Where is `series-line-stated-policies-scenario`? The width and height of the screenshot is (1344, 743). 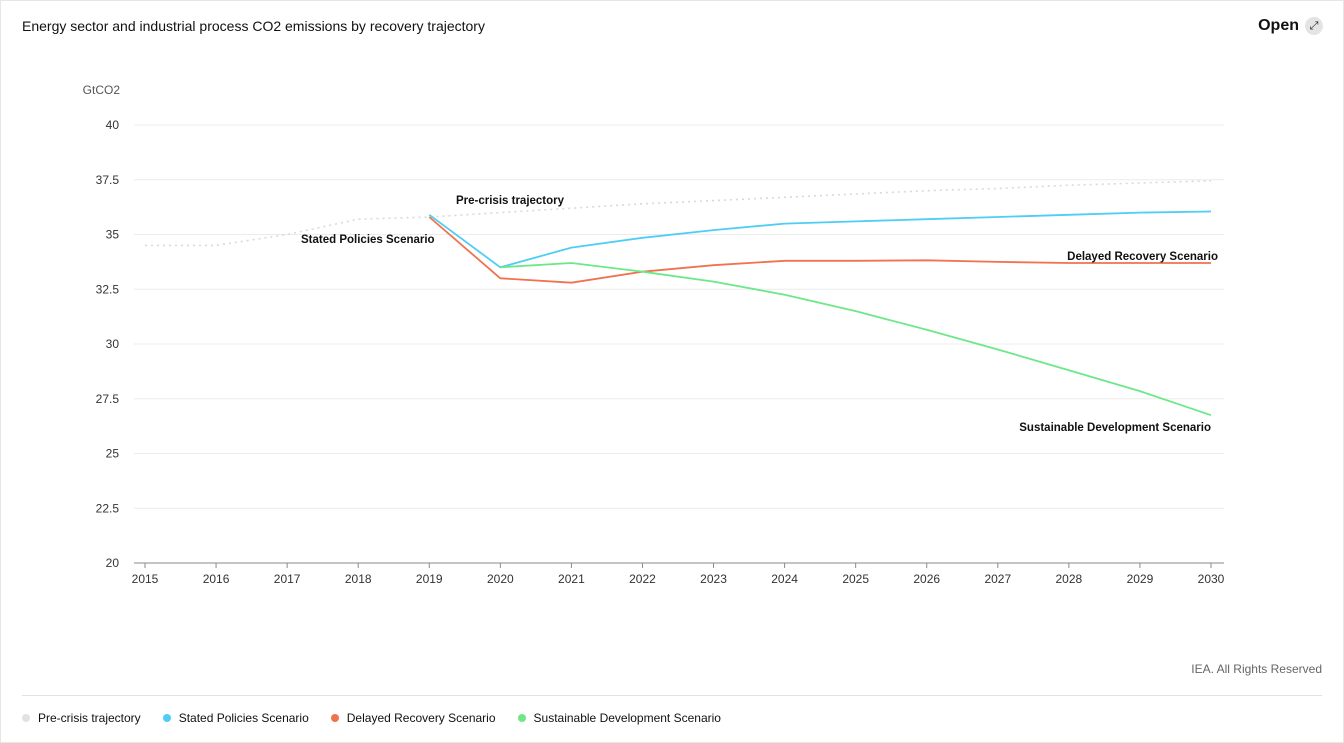
series-line-stated-policies-scenario is located at coordinates (820, 239).